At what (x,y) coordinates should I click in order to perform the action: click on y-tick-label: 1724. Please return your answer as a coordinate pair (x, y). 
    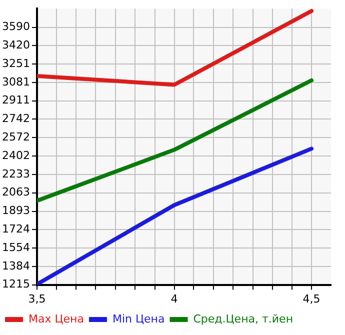
    Looking at the image, I should click on (16, 229).